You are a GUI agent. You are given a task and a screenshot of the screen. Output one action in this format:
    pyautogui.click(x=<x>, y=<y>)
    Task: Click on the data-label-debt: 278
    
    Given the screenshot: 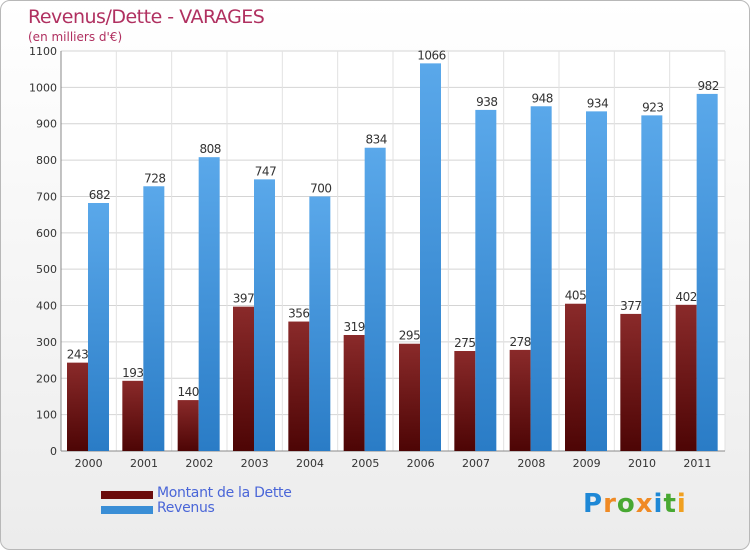 What is the action you would take?
    pyautogui.click(x=519, y=342)
    